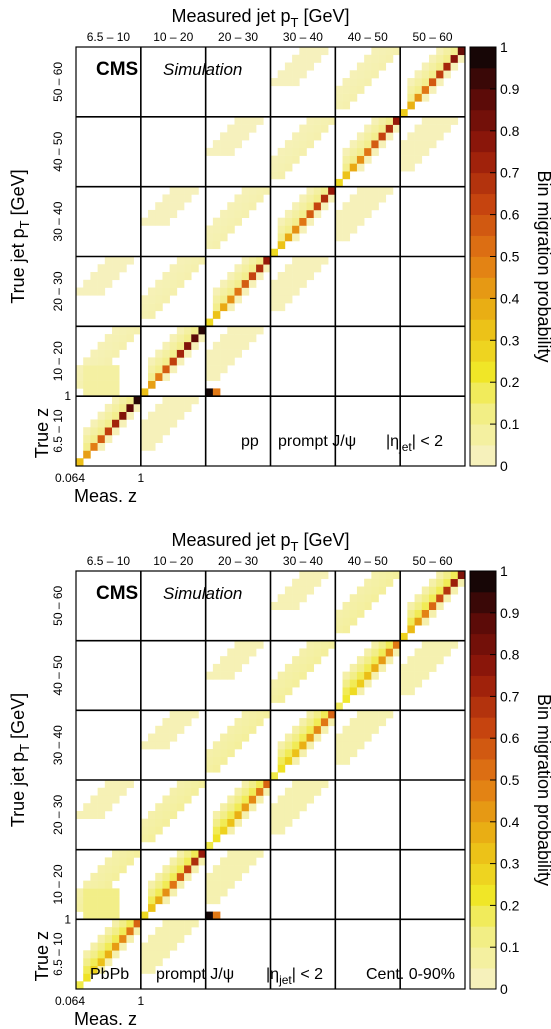 The width and height of the screenshot is (551, 1029). Describe the element at coordinates (483, 895) in the screenshot. I see `colorbar-step` at that location.